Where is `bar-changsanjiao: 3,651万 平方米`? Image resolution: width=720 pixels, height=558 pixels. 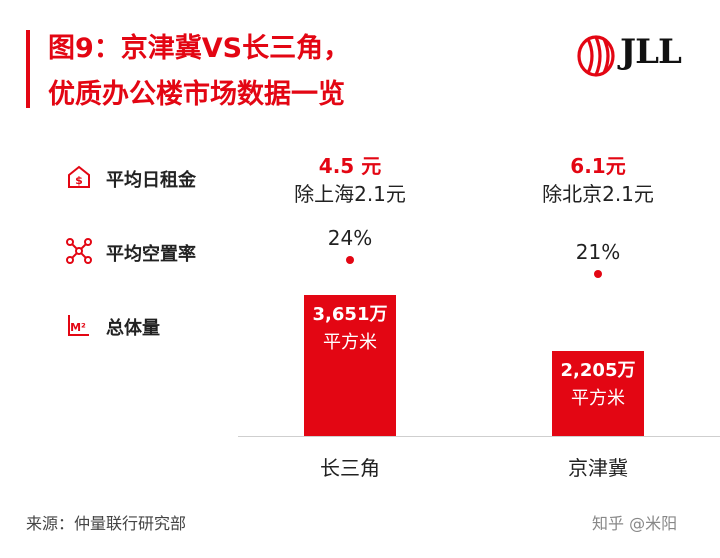 bar-changsanjiao: 3,651万 平方米 is located at coordinates (350, 365).